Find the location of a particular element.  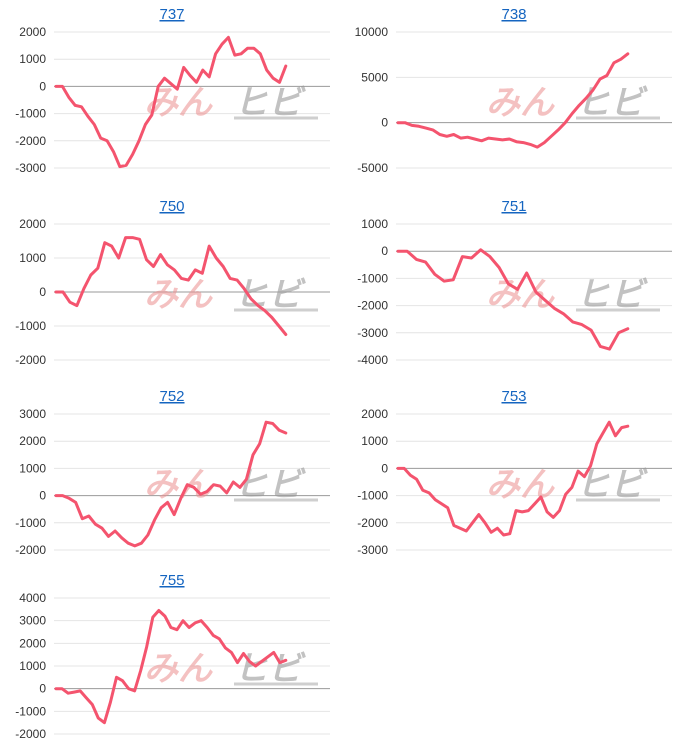

y-tick-label: 5000 is located at coordinates (374, 77).